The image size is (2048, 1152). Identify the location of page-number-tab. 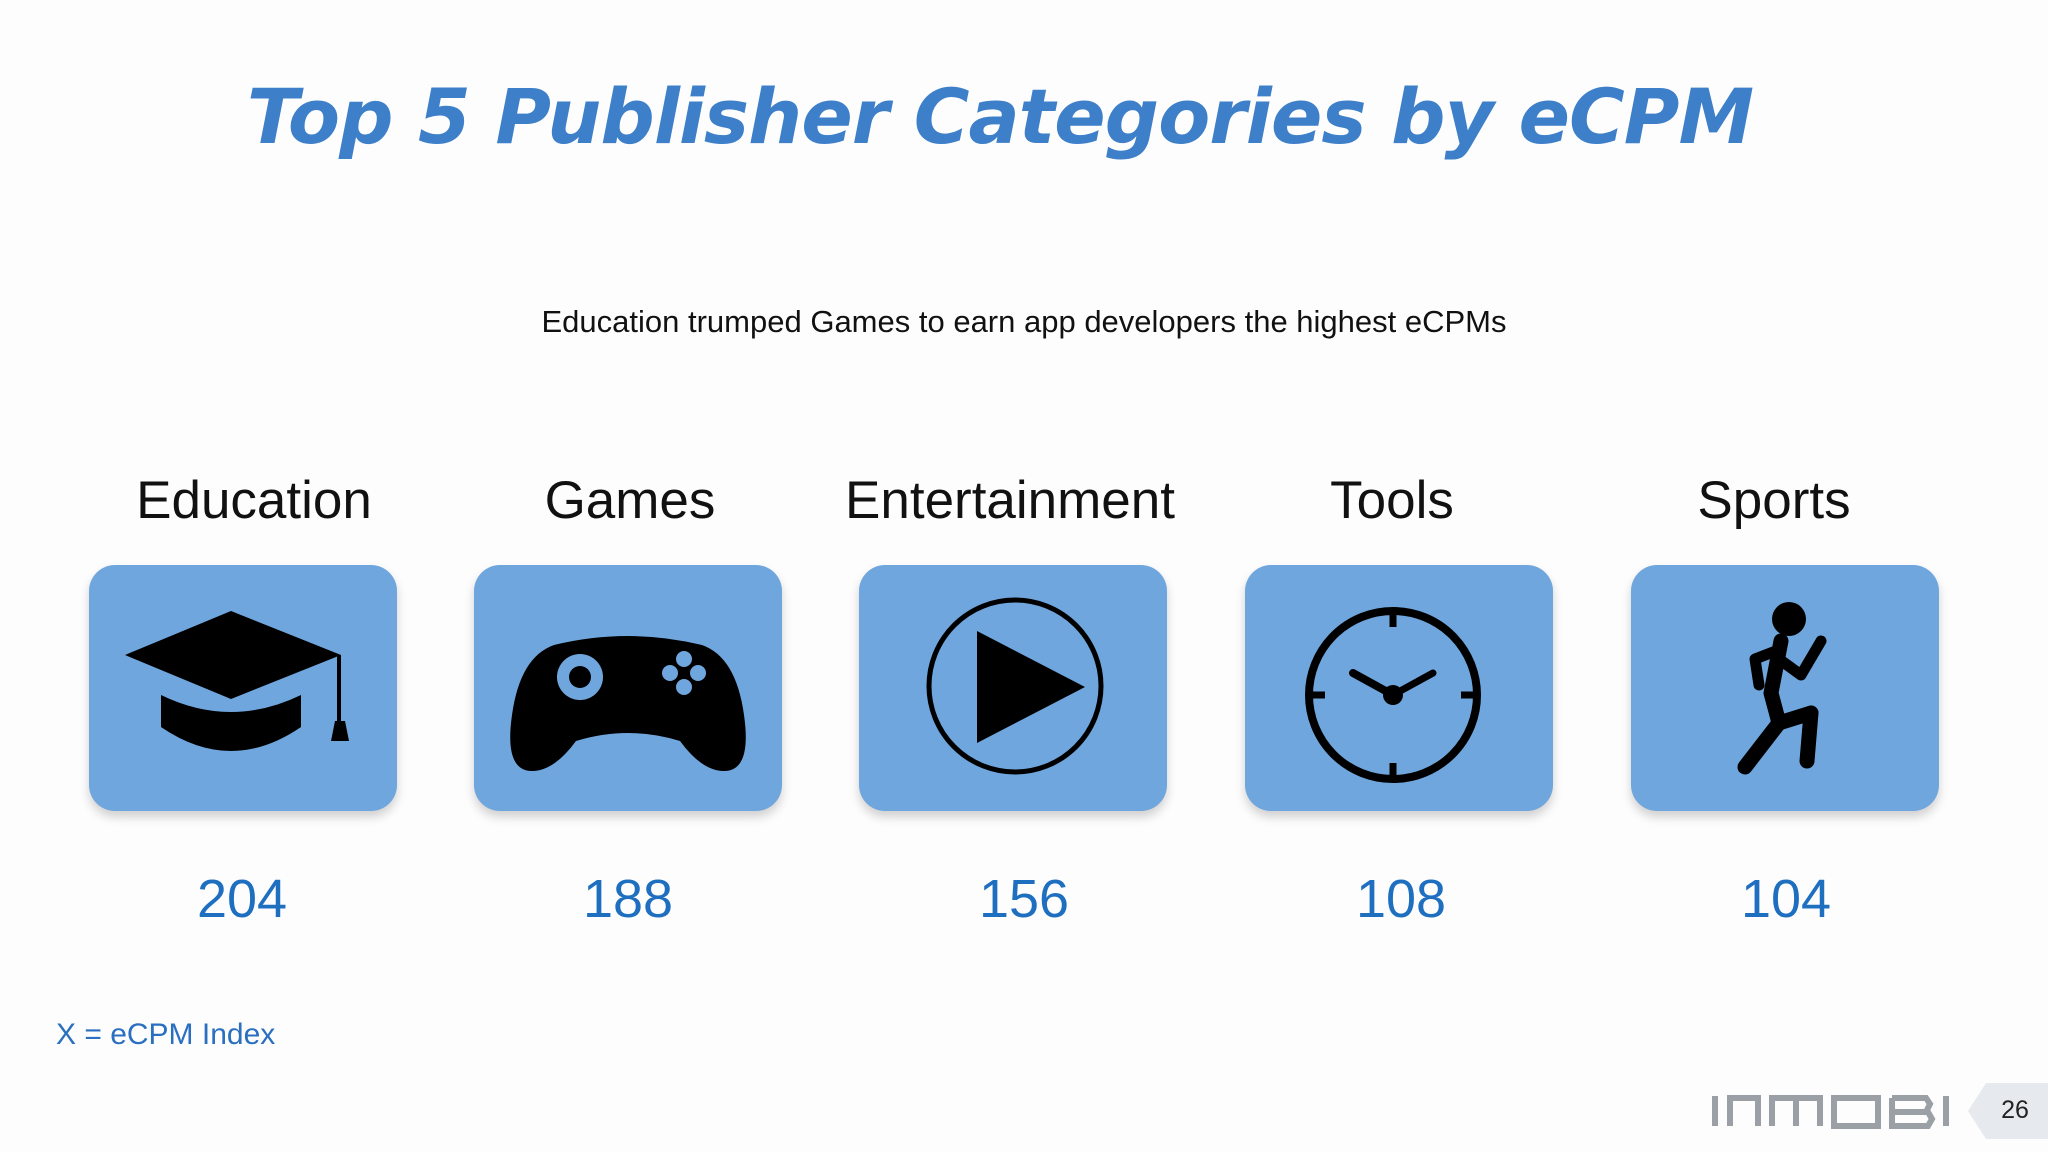
(2008, 1111).